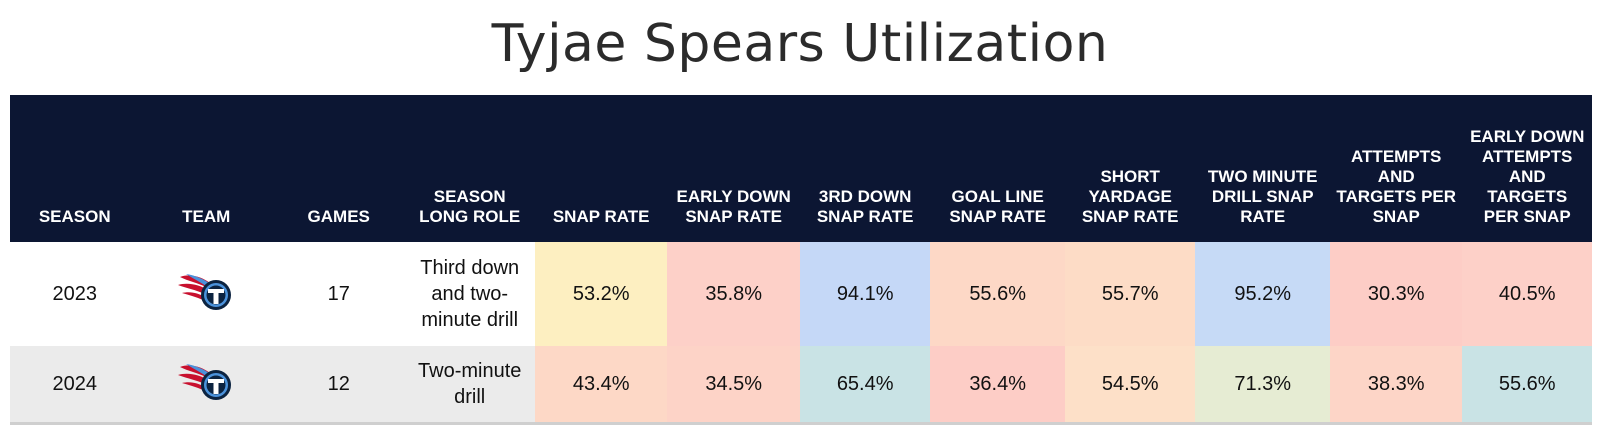 This screenshot has width=1600, height=439. Describe the element at coordinates (206, 168) in the screenshot. I see `column-header-team: TEAM` at that location.